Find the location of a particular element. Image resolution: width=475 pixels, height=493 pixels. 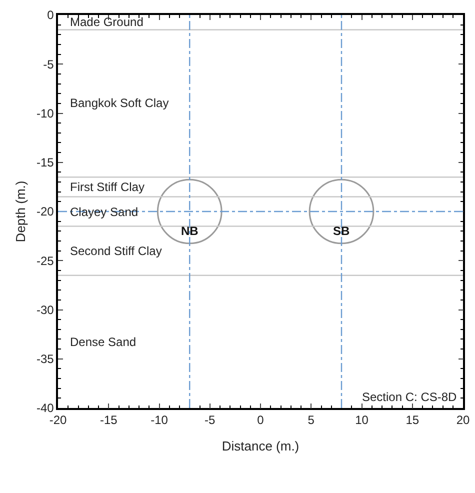

y-tick-label: 0 is located at coordinates (50, 15).